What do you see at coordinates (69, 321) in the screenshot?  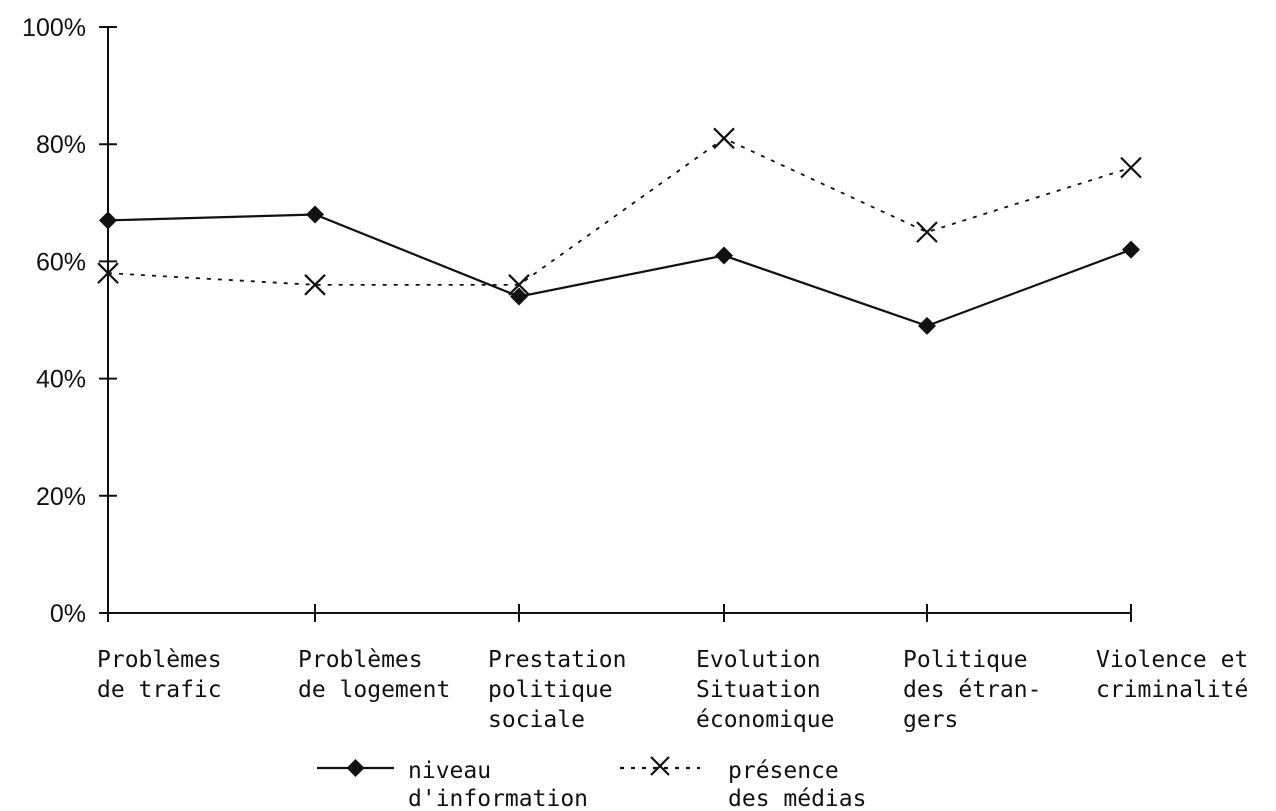 I see `y-axis-ticks: 0% 20% 40% 60% 80% 100%` at bounding box center [69, 321].